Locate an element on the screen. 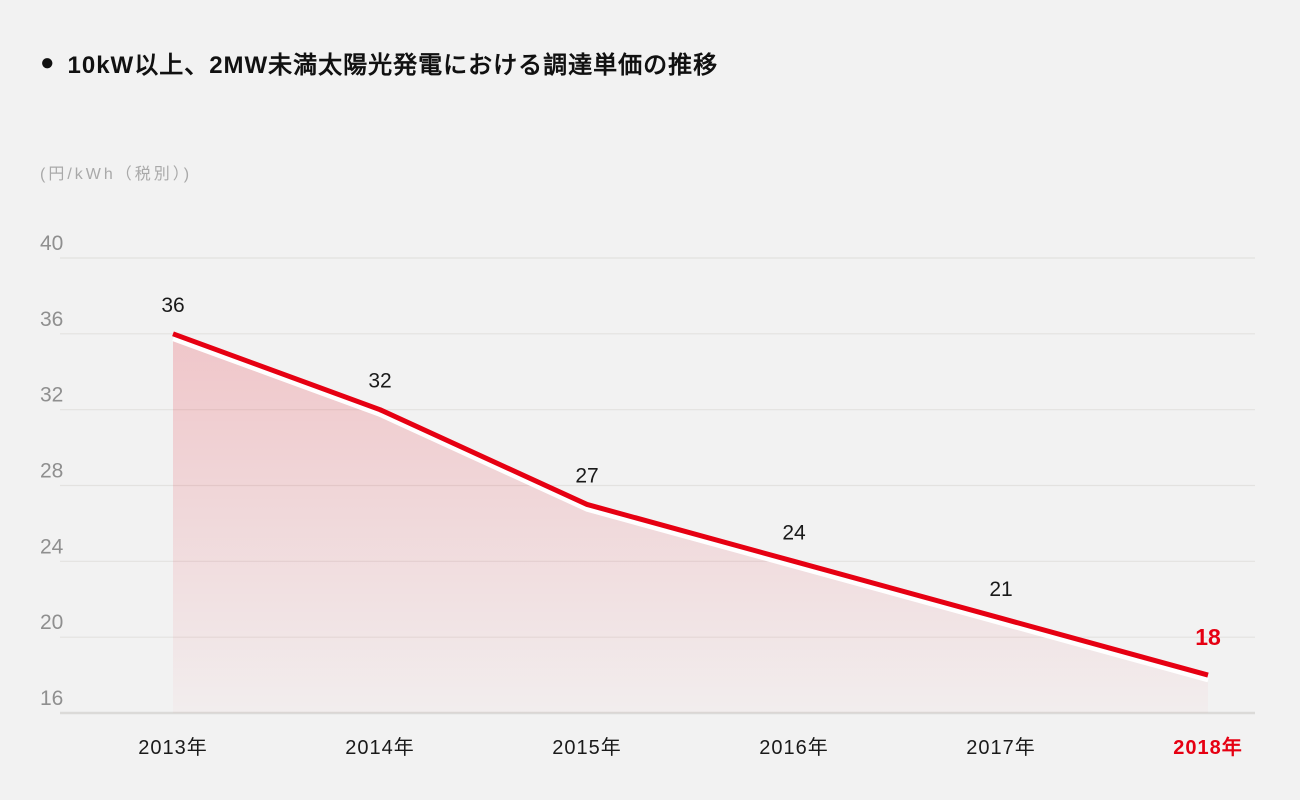 This screenshot has width=1300, height=800. y-tick-label: 40 is located at coordinates (51, 243).